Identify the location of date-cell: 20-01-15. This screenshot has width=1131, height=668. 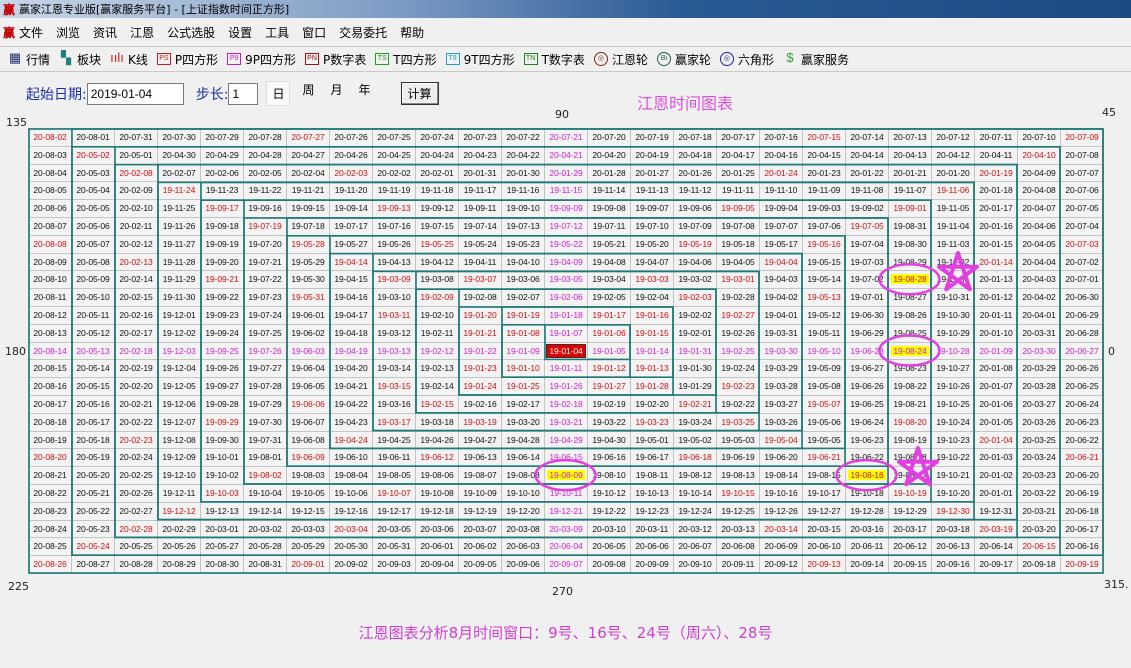
(996, 244).